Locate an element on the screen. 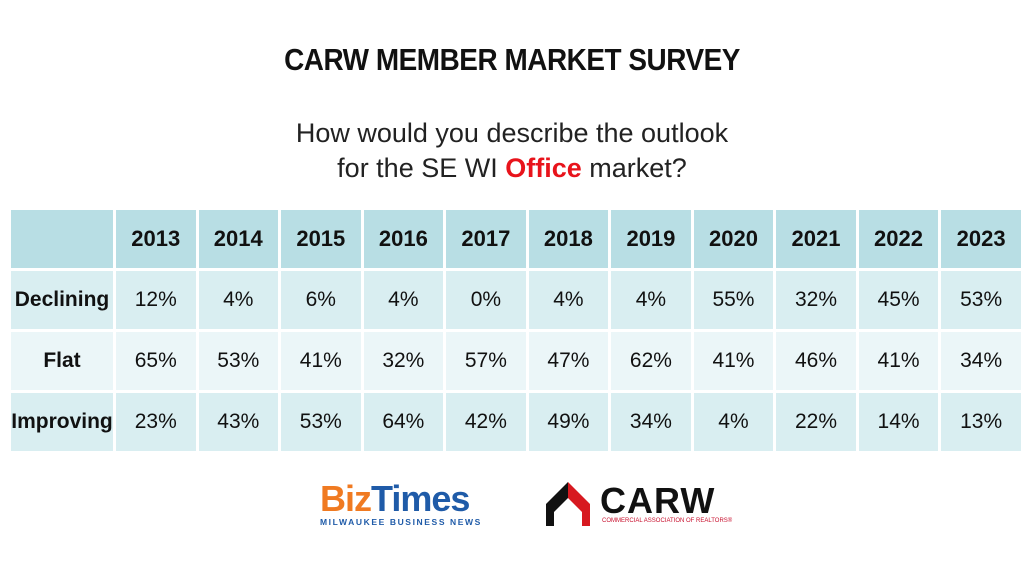 The width and height of the screenshot is (1024, 570). table-cell: 43% is located at coordinates (238, 422).